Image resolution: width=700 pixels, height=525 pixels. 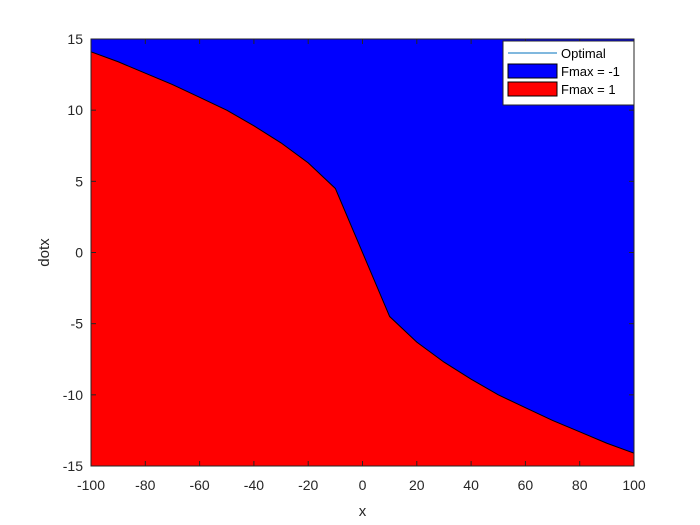 What do you see at coordinates (79, 181) in the screenshot?
I see `y-tick-label: 5` at bounding box center [79, 181].